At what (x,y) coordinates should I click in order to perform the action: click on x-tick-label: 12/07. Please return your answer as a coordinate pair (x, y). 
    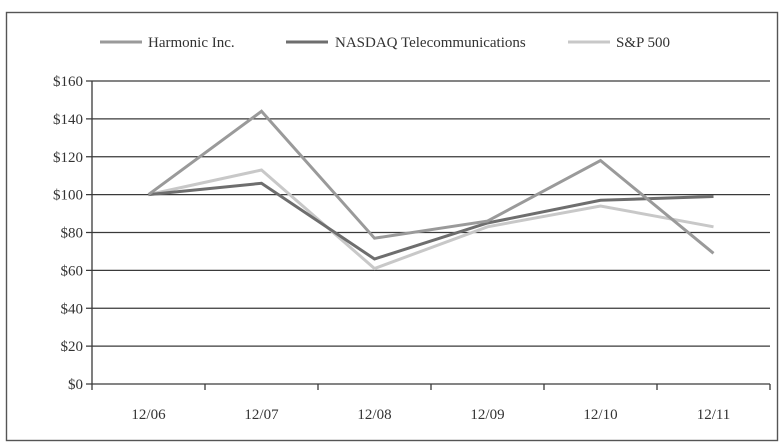
    Looking at the image, I should click on (261, 415).